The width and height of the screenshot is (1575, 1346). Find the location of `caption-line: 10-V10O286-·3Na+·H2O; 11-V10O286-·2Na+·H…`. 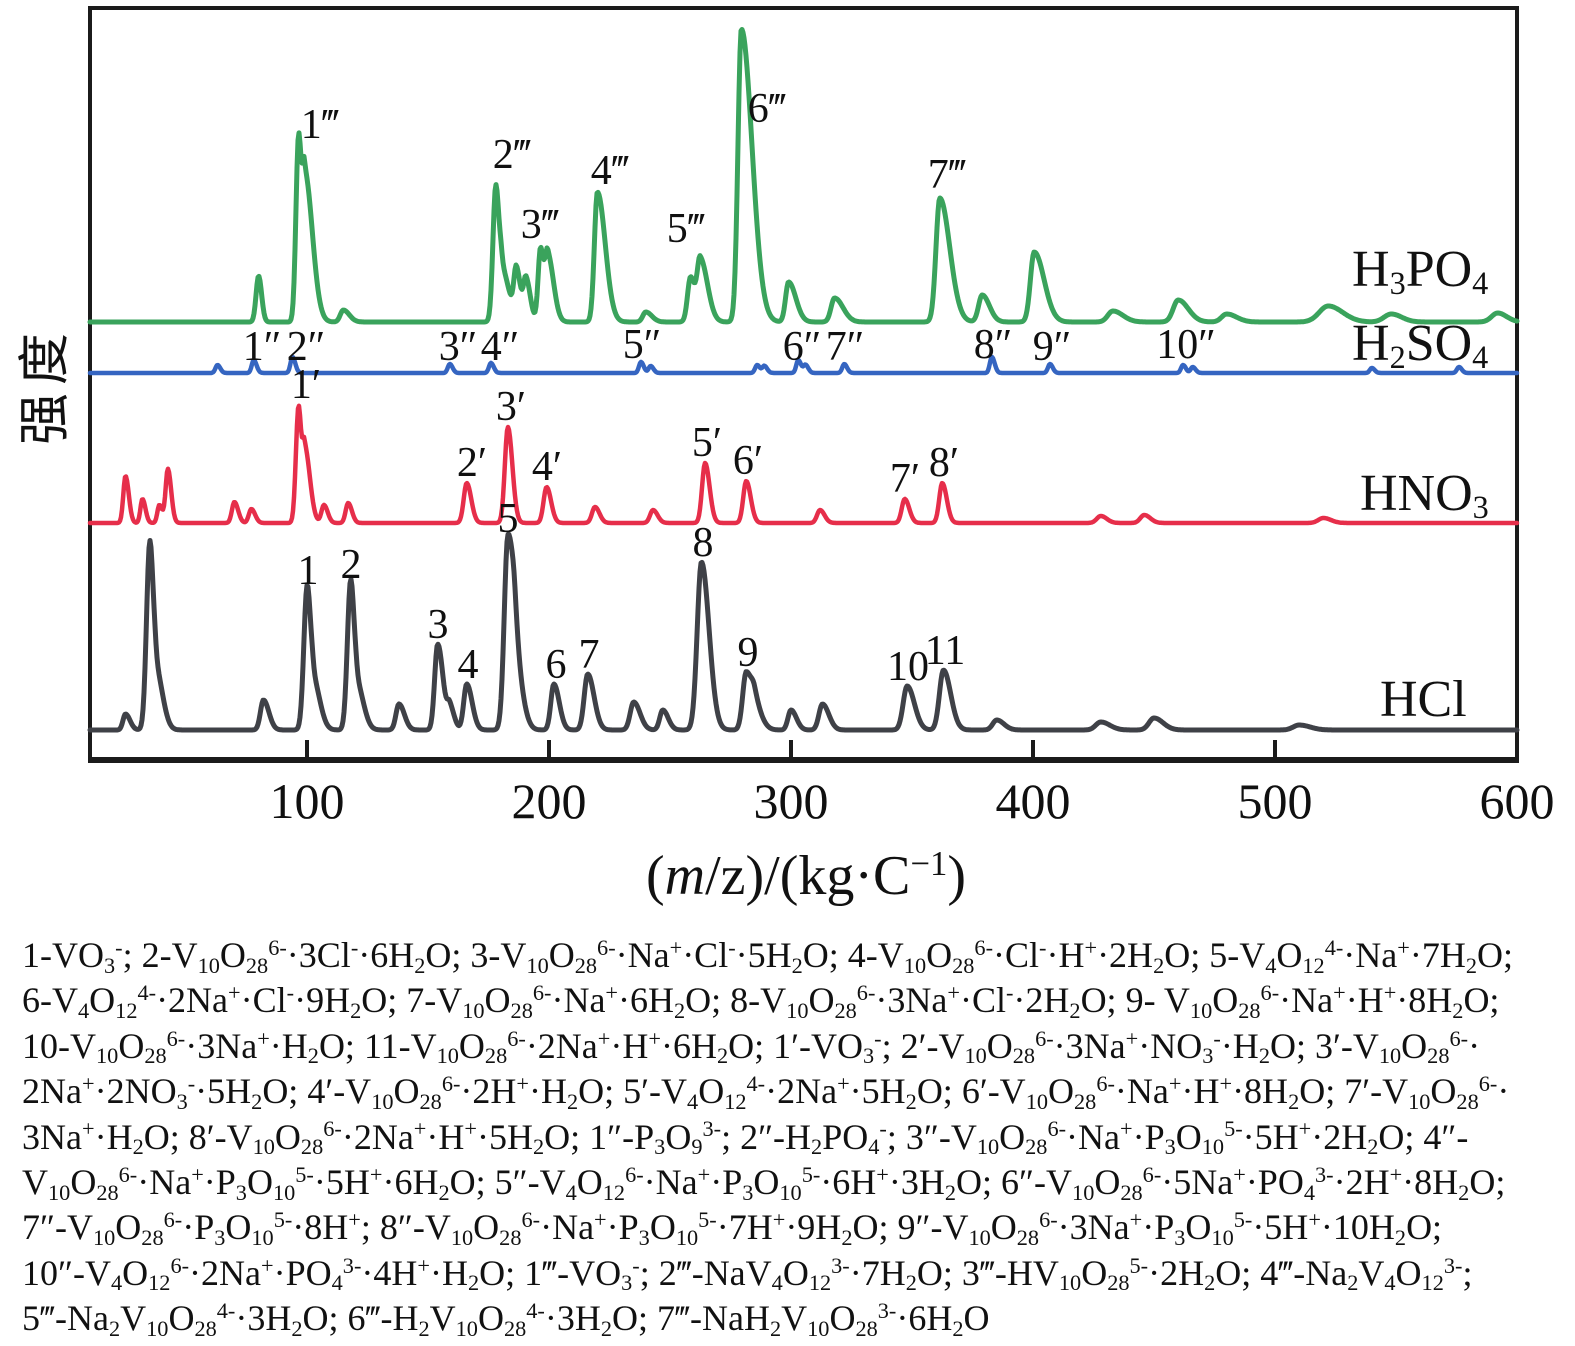

caption-line: 10-V10O286-·3Na+·H2O; 11-V10O286-·2Na+·H… is located at coordinates (751, 1047).